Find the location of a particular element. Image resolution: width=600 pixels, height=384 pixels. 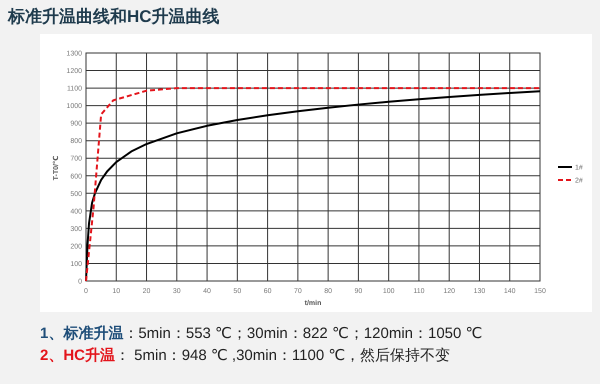

text: 2、HC升温： 5min：948 ℃ ,30min：1100 ℃，然后保持不变 is located at coordinates (245, 355).